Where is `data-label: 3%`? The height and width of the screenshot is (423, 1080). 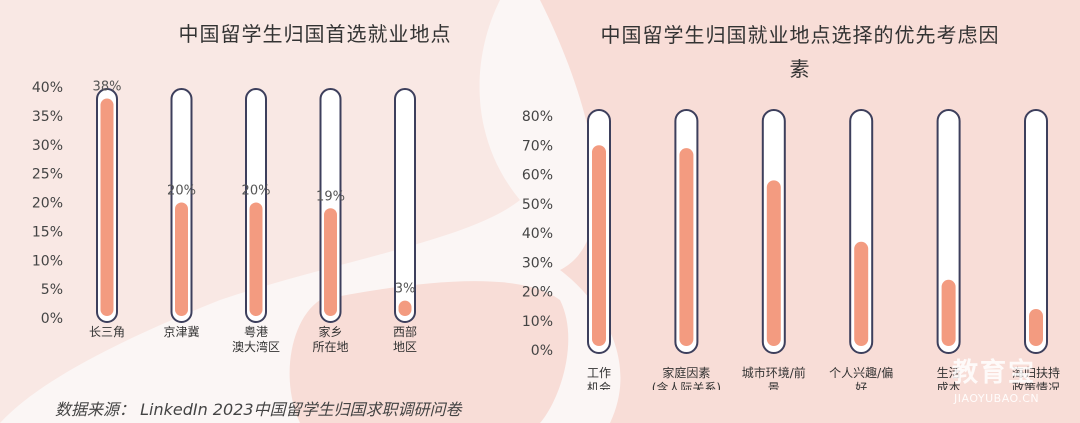 data-label: 3% is located at coordinates (405, 289).